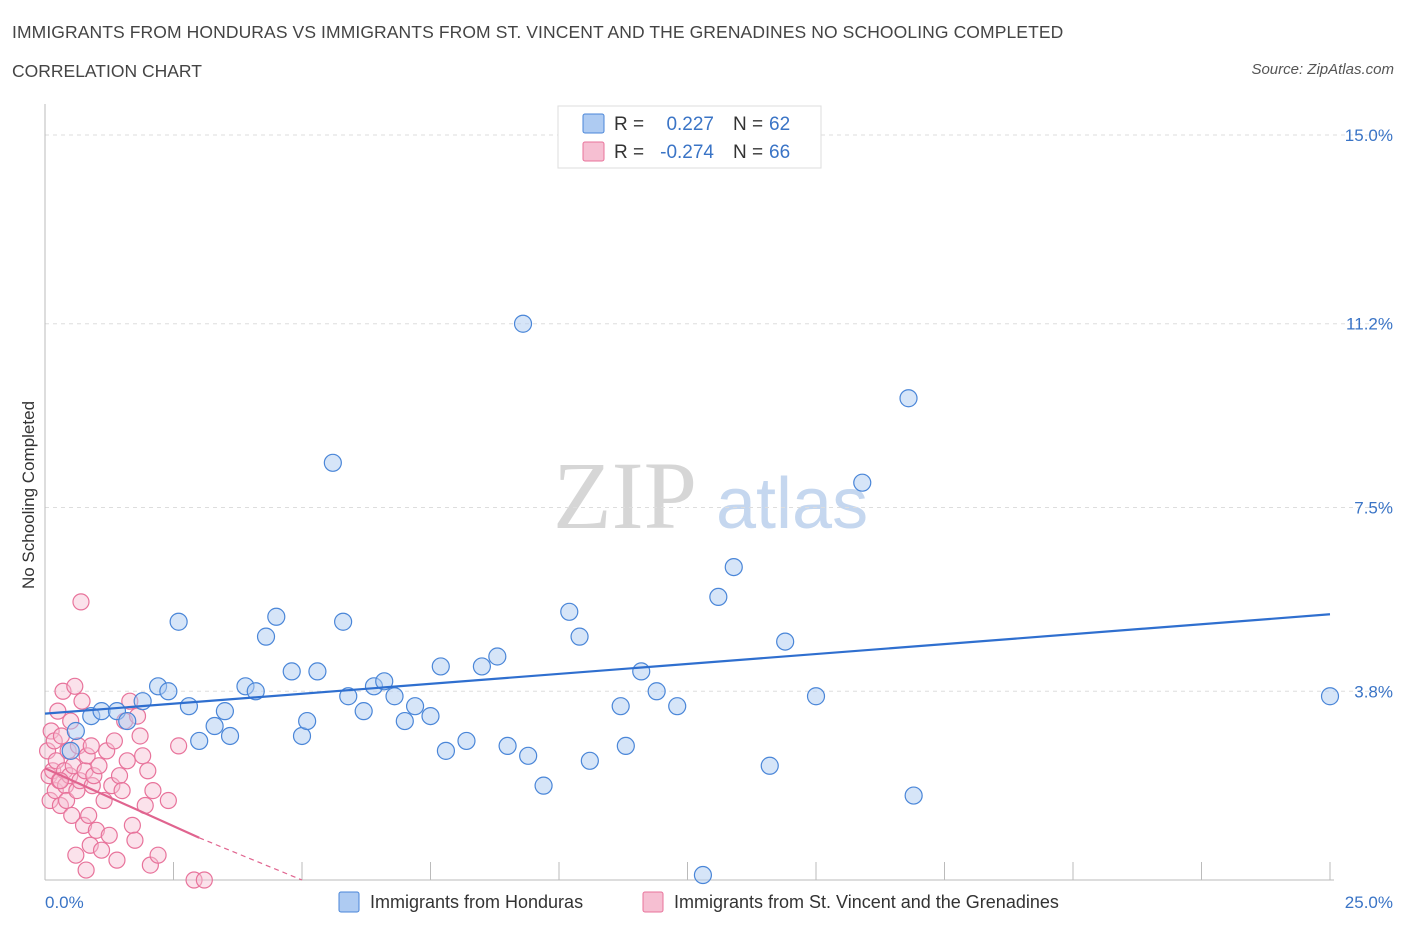 Image resolution: width=1406 pixels, height=930 pixels. I want to click on legend-n-value-1: 62, so click(779, 124).